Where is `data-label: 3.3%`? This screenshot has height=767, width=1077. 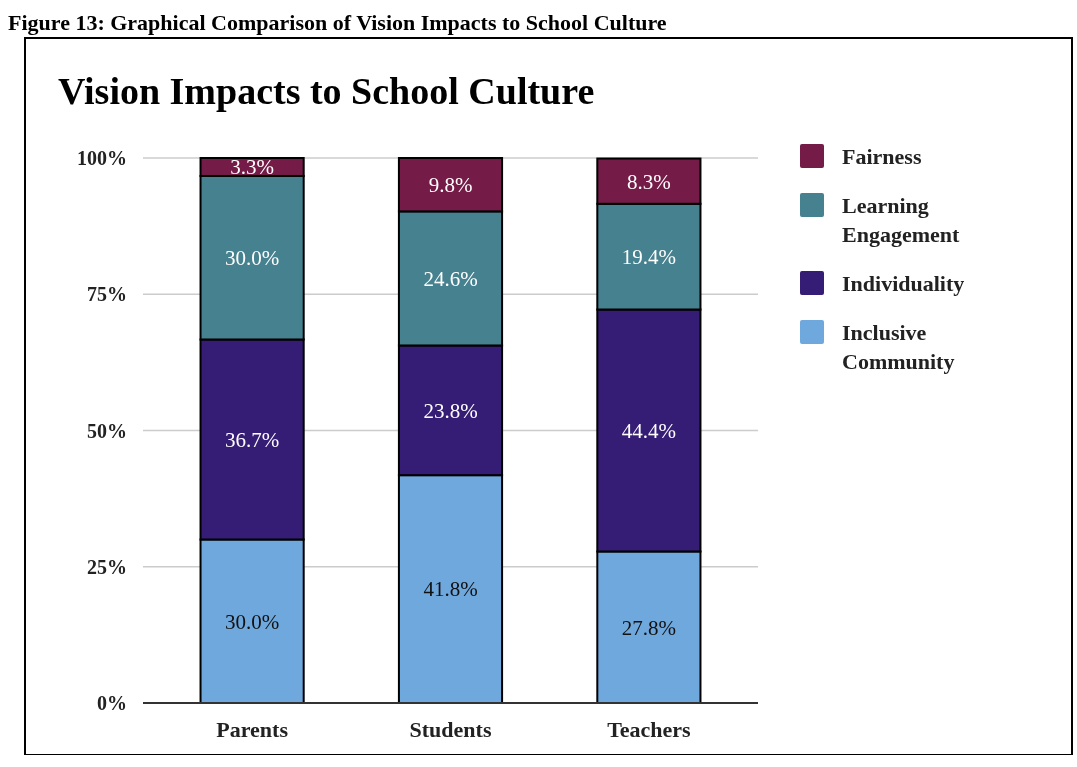 data-label: 3.3% is located at coordinates (252, 167).